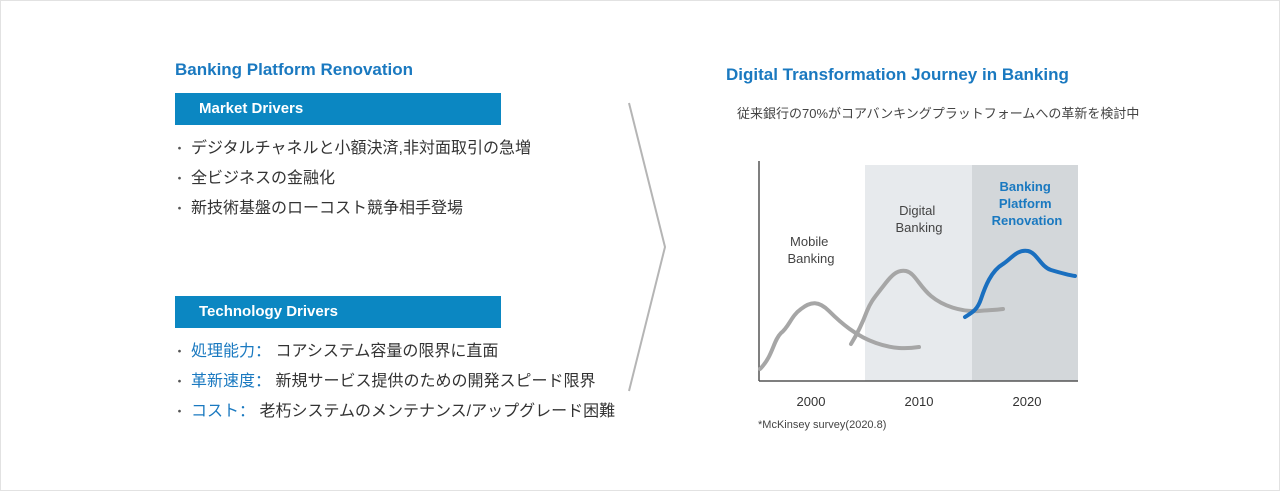 This screenshot has height=491, width=1280. I want to click on right-section-subtitle: 従来銀行の70%がコアバンキングプラットフォームへの革新を検討中, so click(938, 113).